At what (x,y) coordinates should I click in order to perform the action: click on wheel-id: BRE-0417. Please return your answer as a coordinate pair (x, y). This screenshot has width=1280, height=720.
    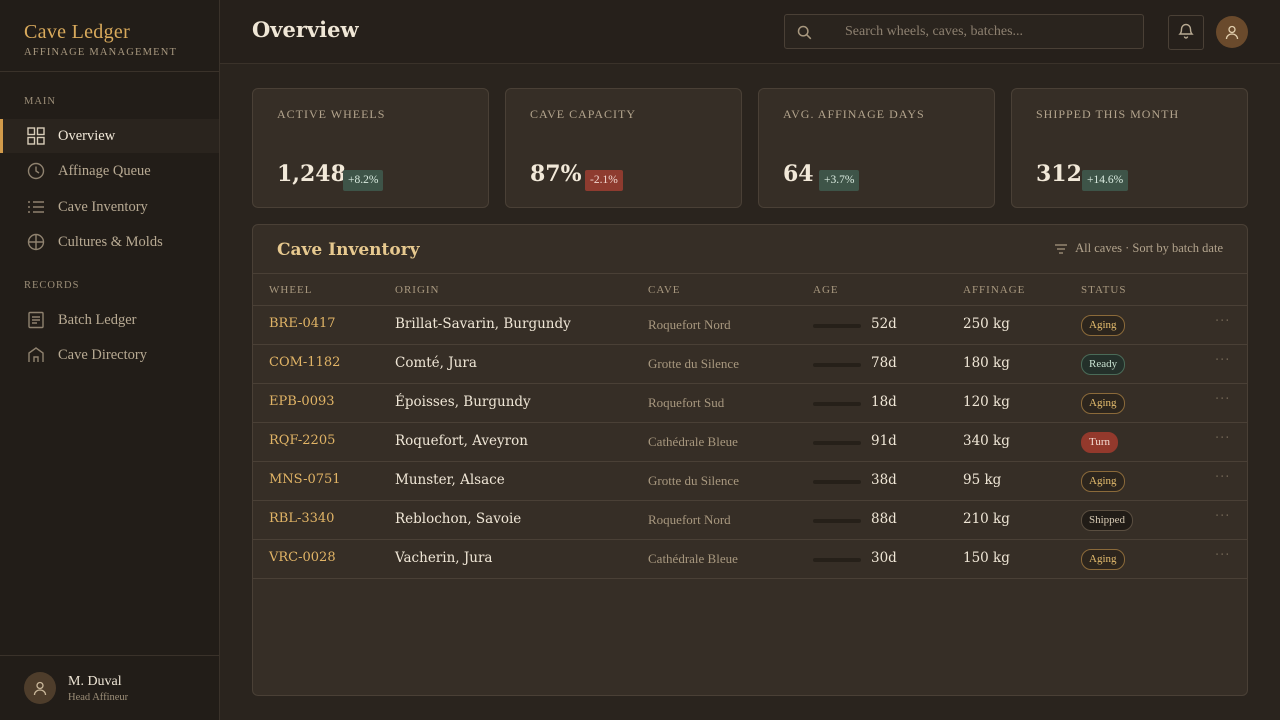
    Looking at the image, I should click on (302, 323).